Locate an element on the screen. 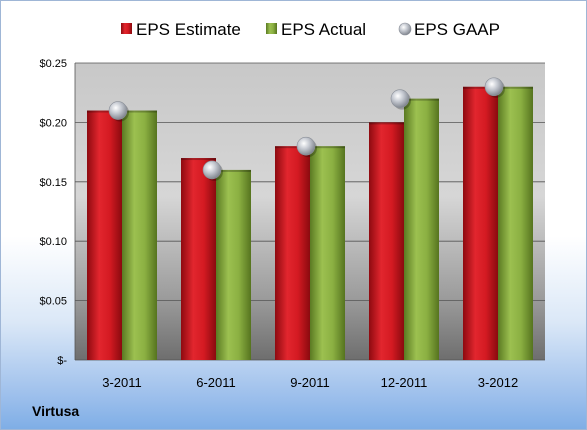 This screenshot has height=430, width=587. legend-swatch-eps-actual is located at coordinates (271, 28).